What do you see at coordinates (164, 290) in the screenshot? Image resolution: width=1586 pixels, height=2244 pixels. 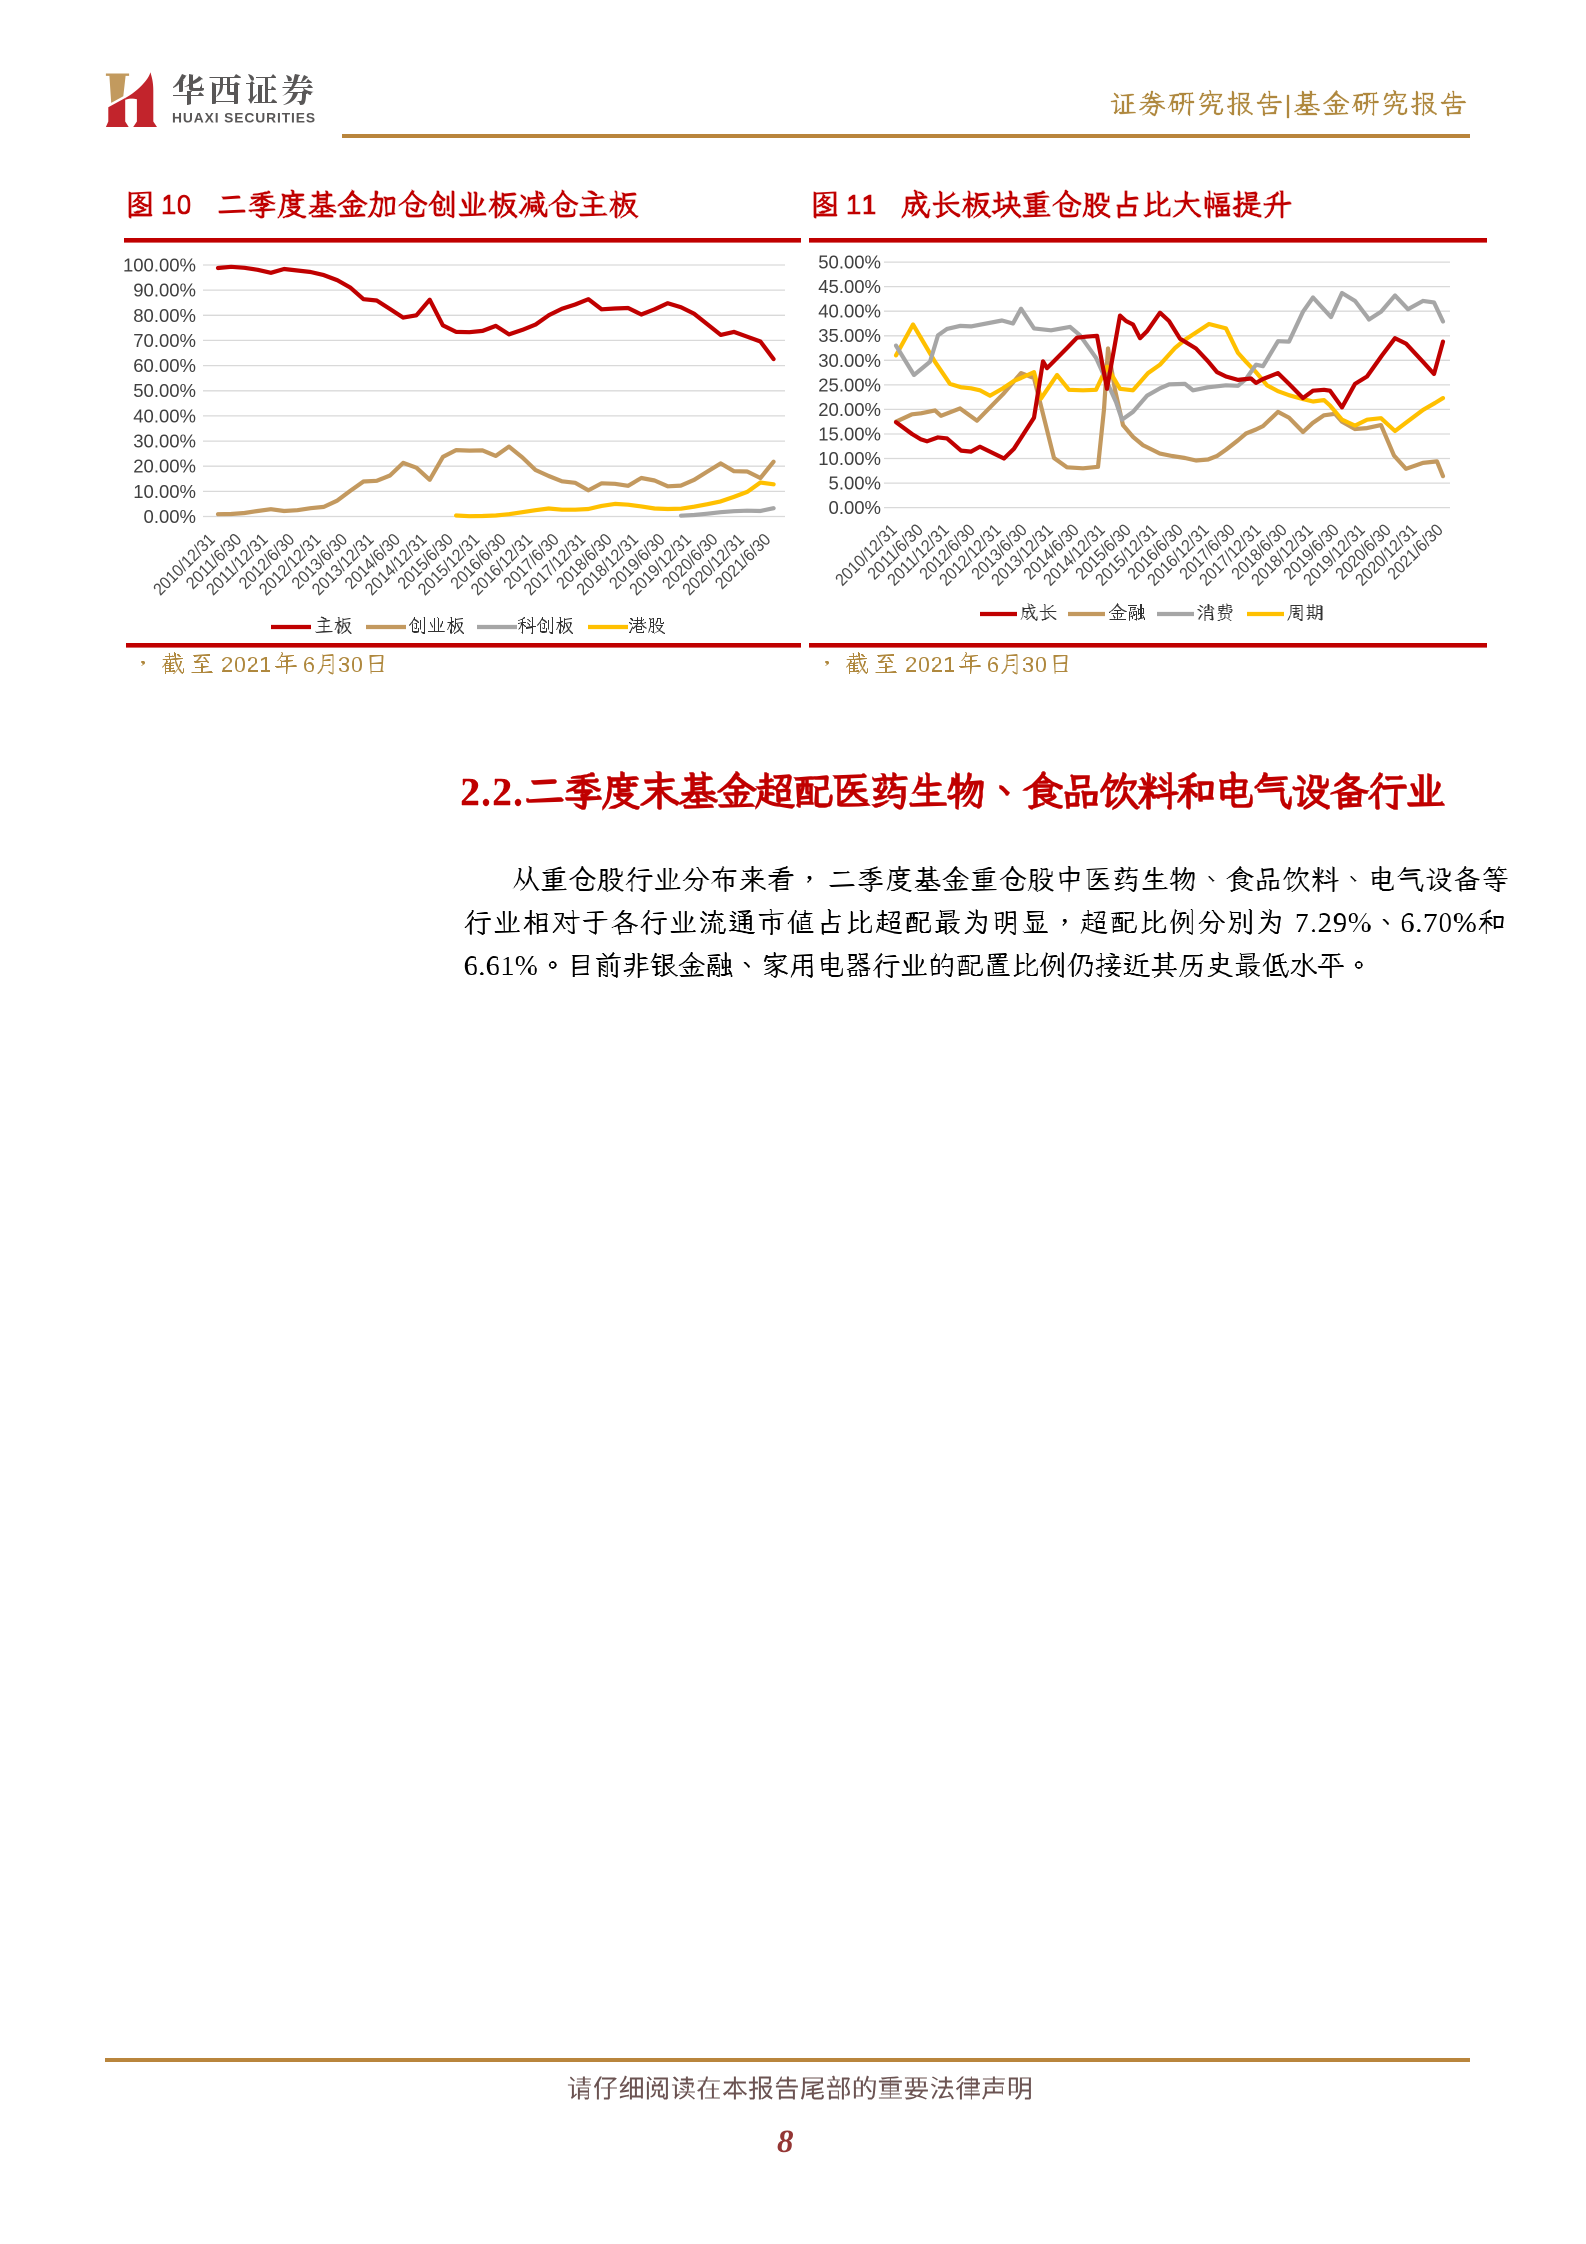 I see `svg-text: 90.00%` at bounding box center [164, 290].